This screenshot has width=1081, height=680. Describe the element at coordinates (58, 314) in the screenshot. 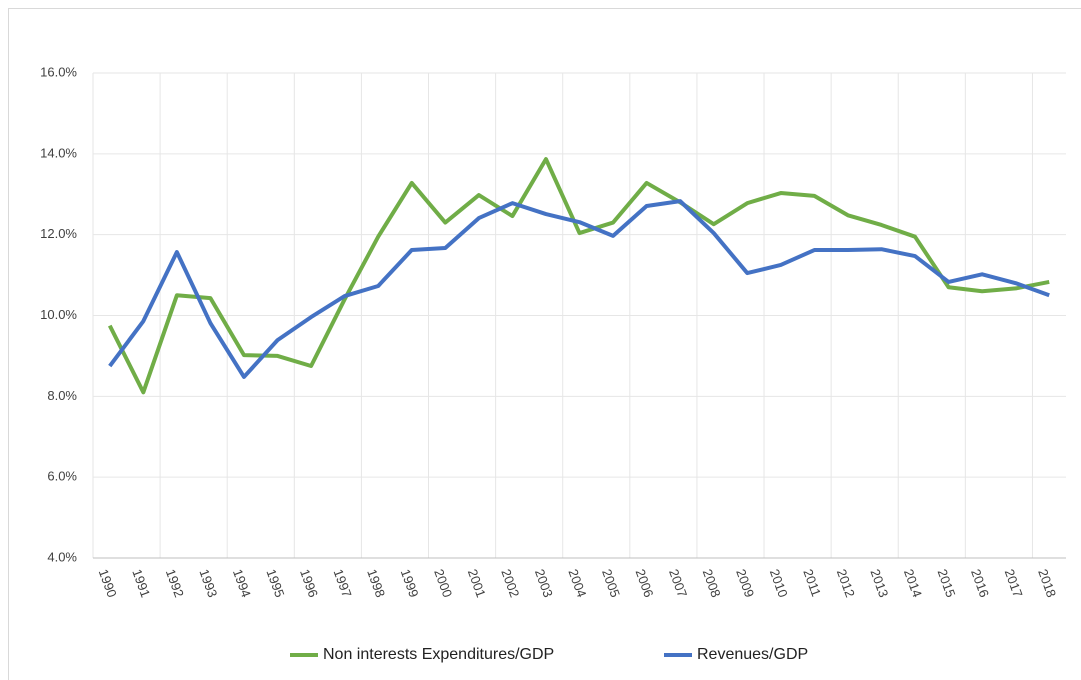

I see `y-tick-label: 10.0%` at that location.